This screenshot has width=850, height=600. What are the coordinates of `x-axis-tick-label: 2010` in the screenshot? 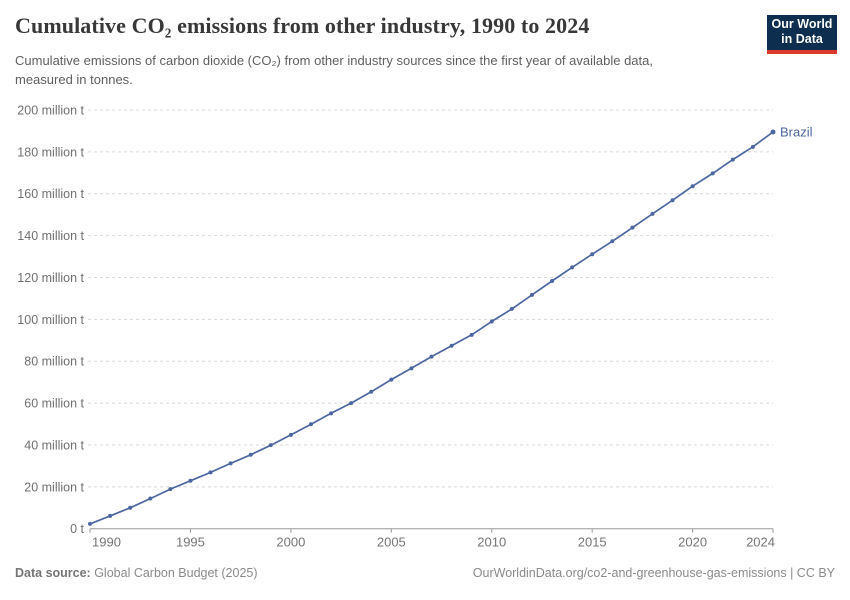 It's located at (491, 542).